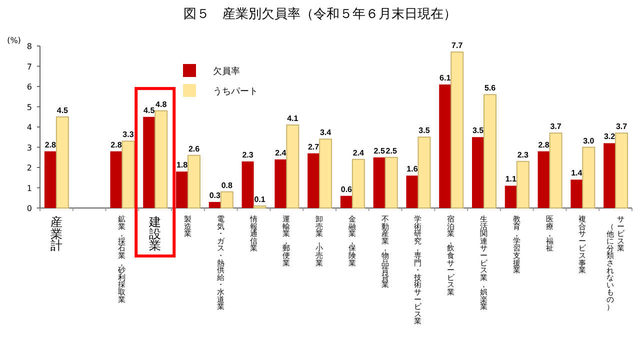 The width and height of the screenshot is (640, 346). Describe the element at coordinates (29, 208) in the screenshot. I see `y-tick-label: 0` at that location.